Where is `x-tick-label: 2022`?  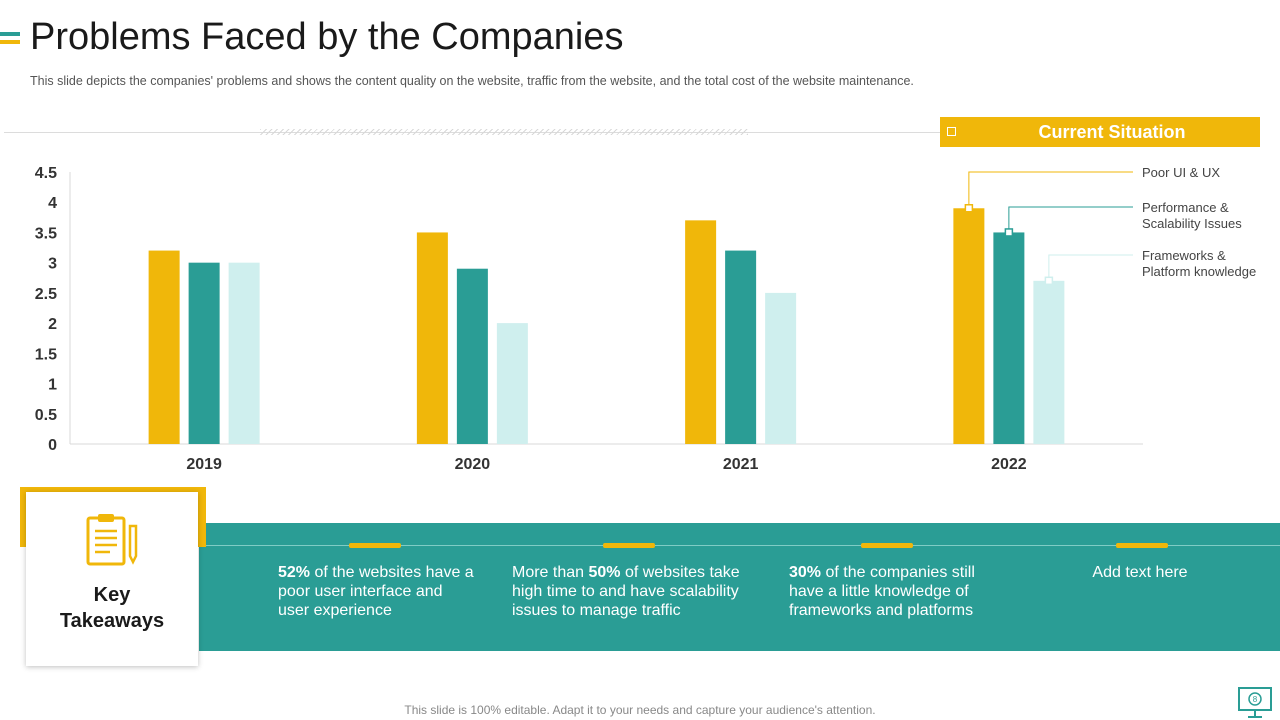
x-tick-label: 2022 is located at coordinates (1009, 464).